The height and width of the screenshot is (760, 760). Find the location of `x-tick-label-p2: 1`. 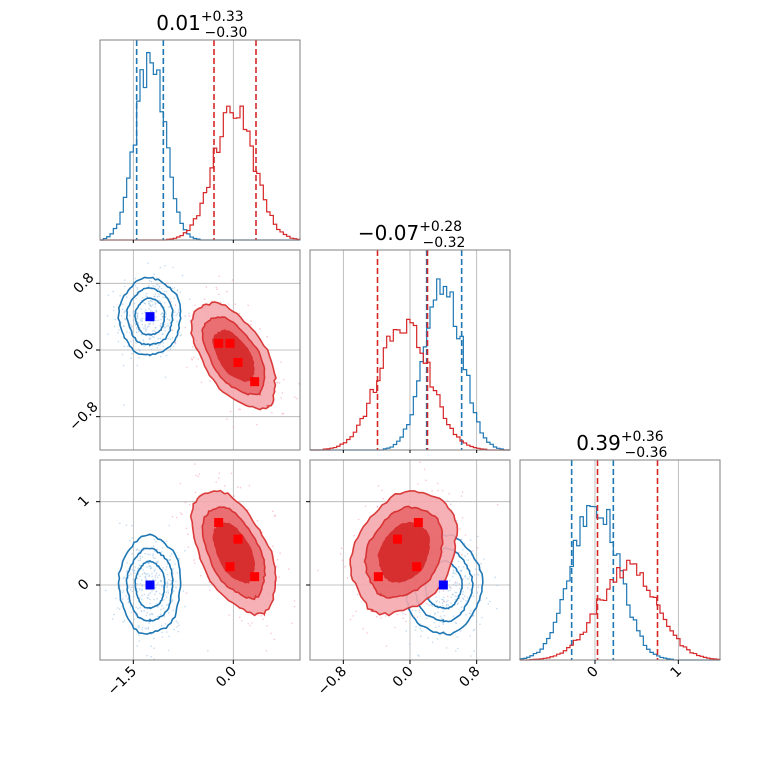

x-tick-label-p2: 1 is located at coordinates (677, 673).